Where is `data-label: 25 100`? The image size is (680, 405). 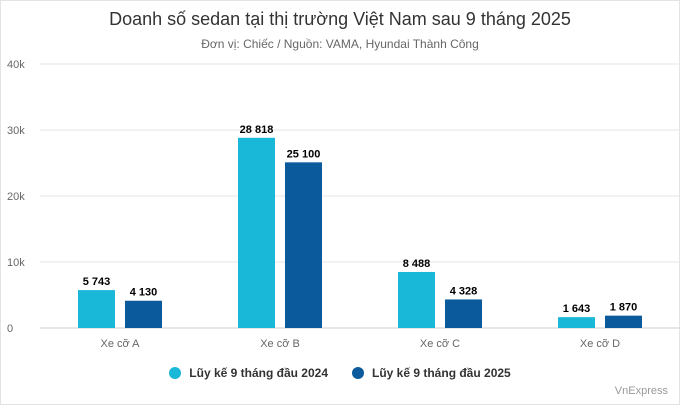 data-label: 25 100 is located at coordinates (304, 154).